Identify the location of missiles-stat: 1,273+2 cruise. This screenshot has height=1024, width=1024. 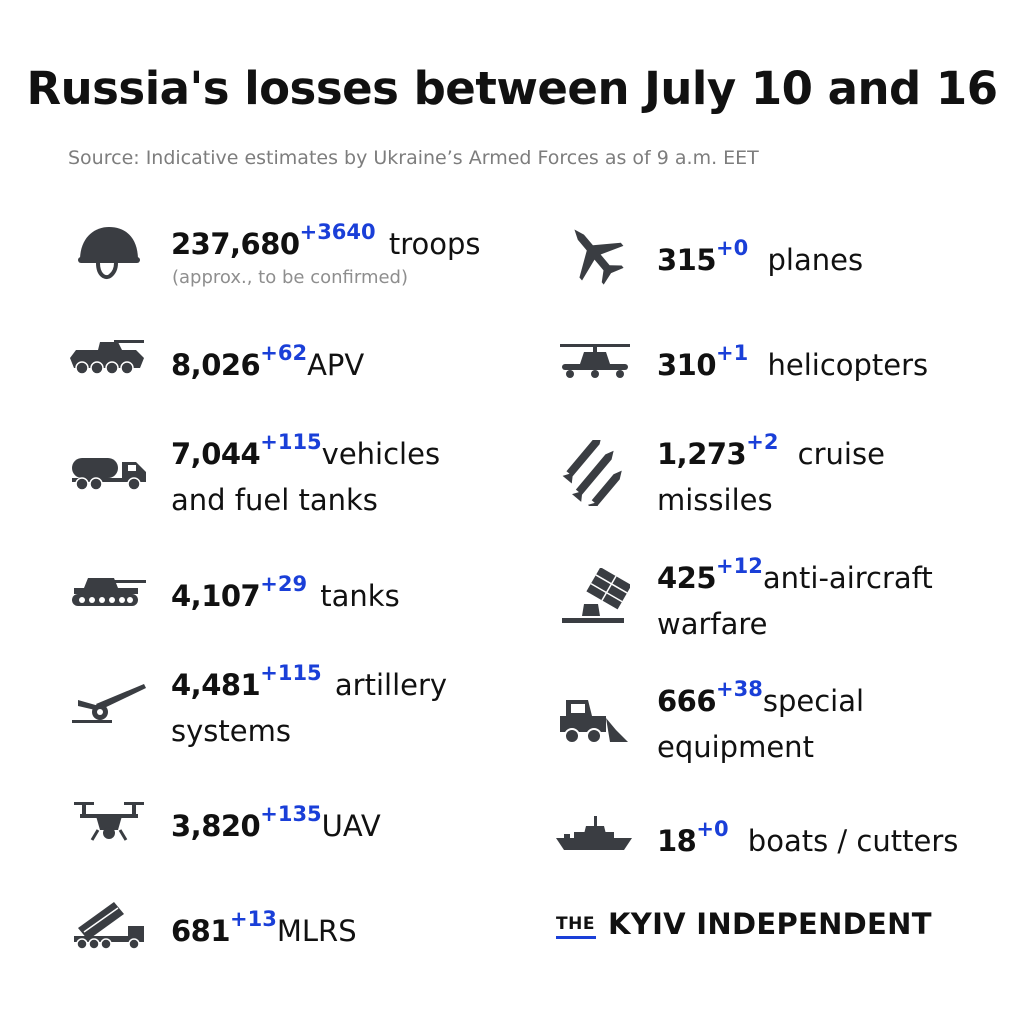
(771, 454).